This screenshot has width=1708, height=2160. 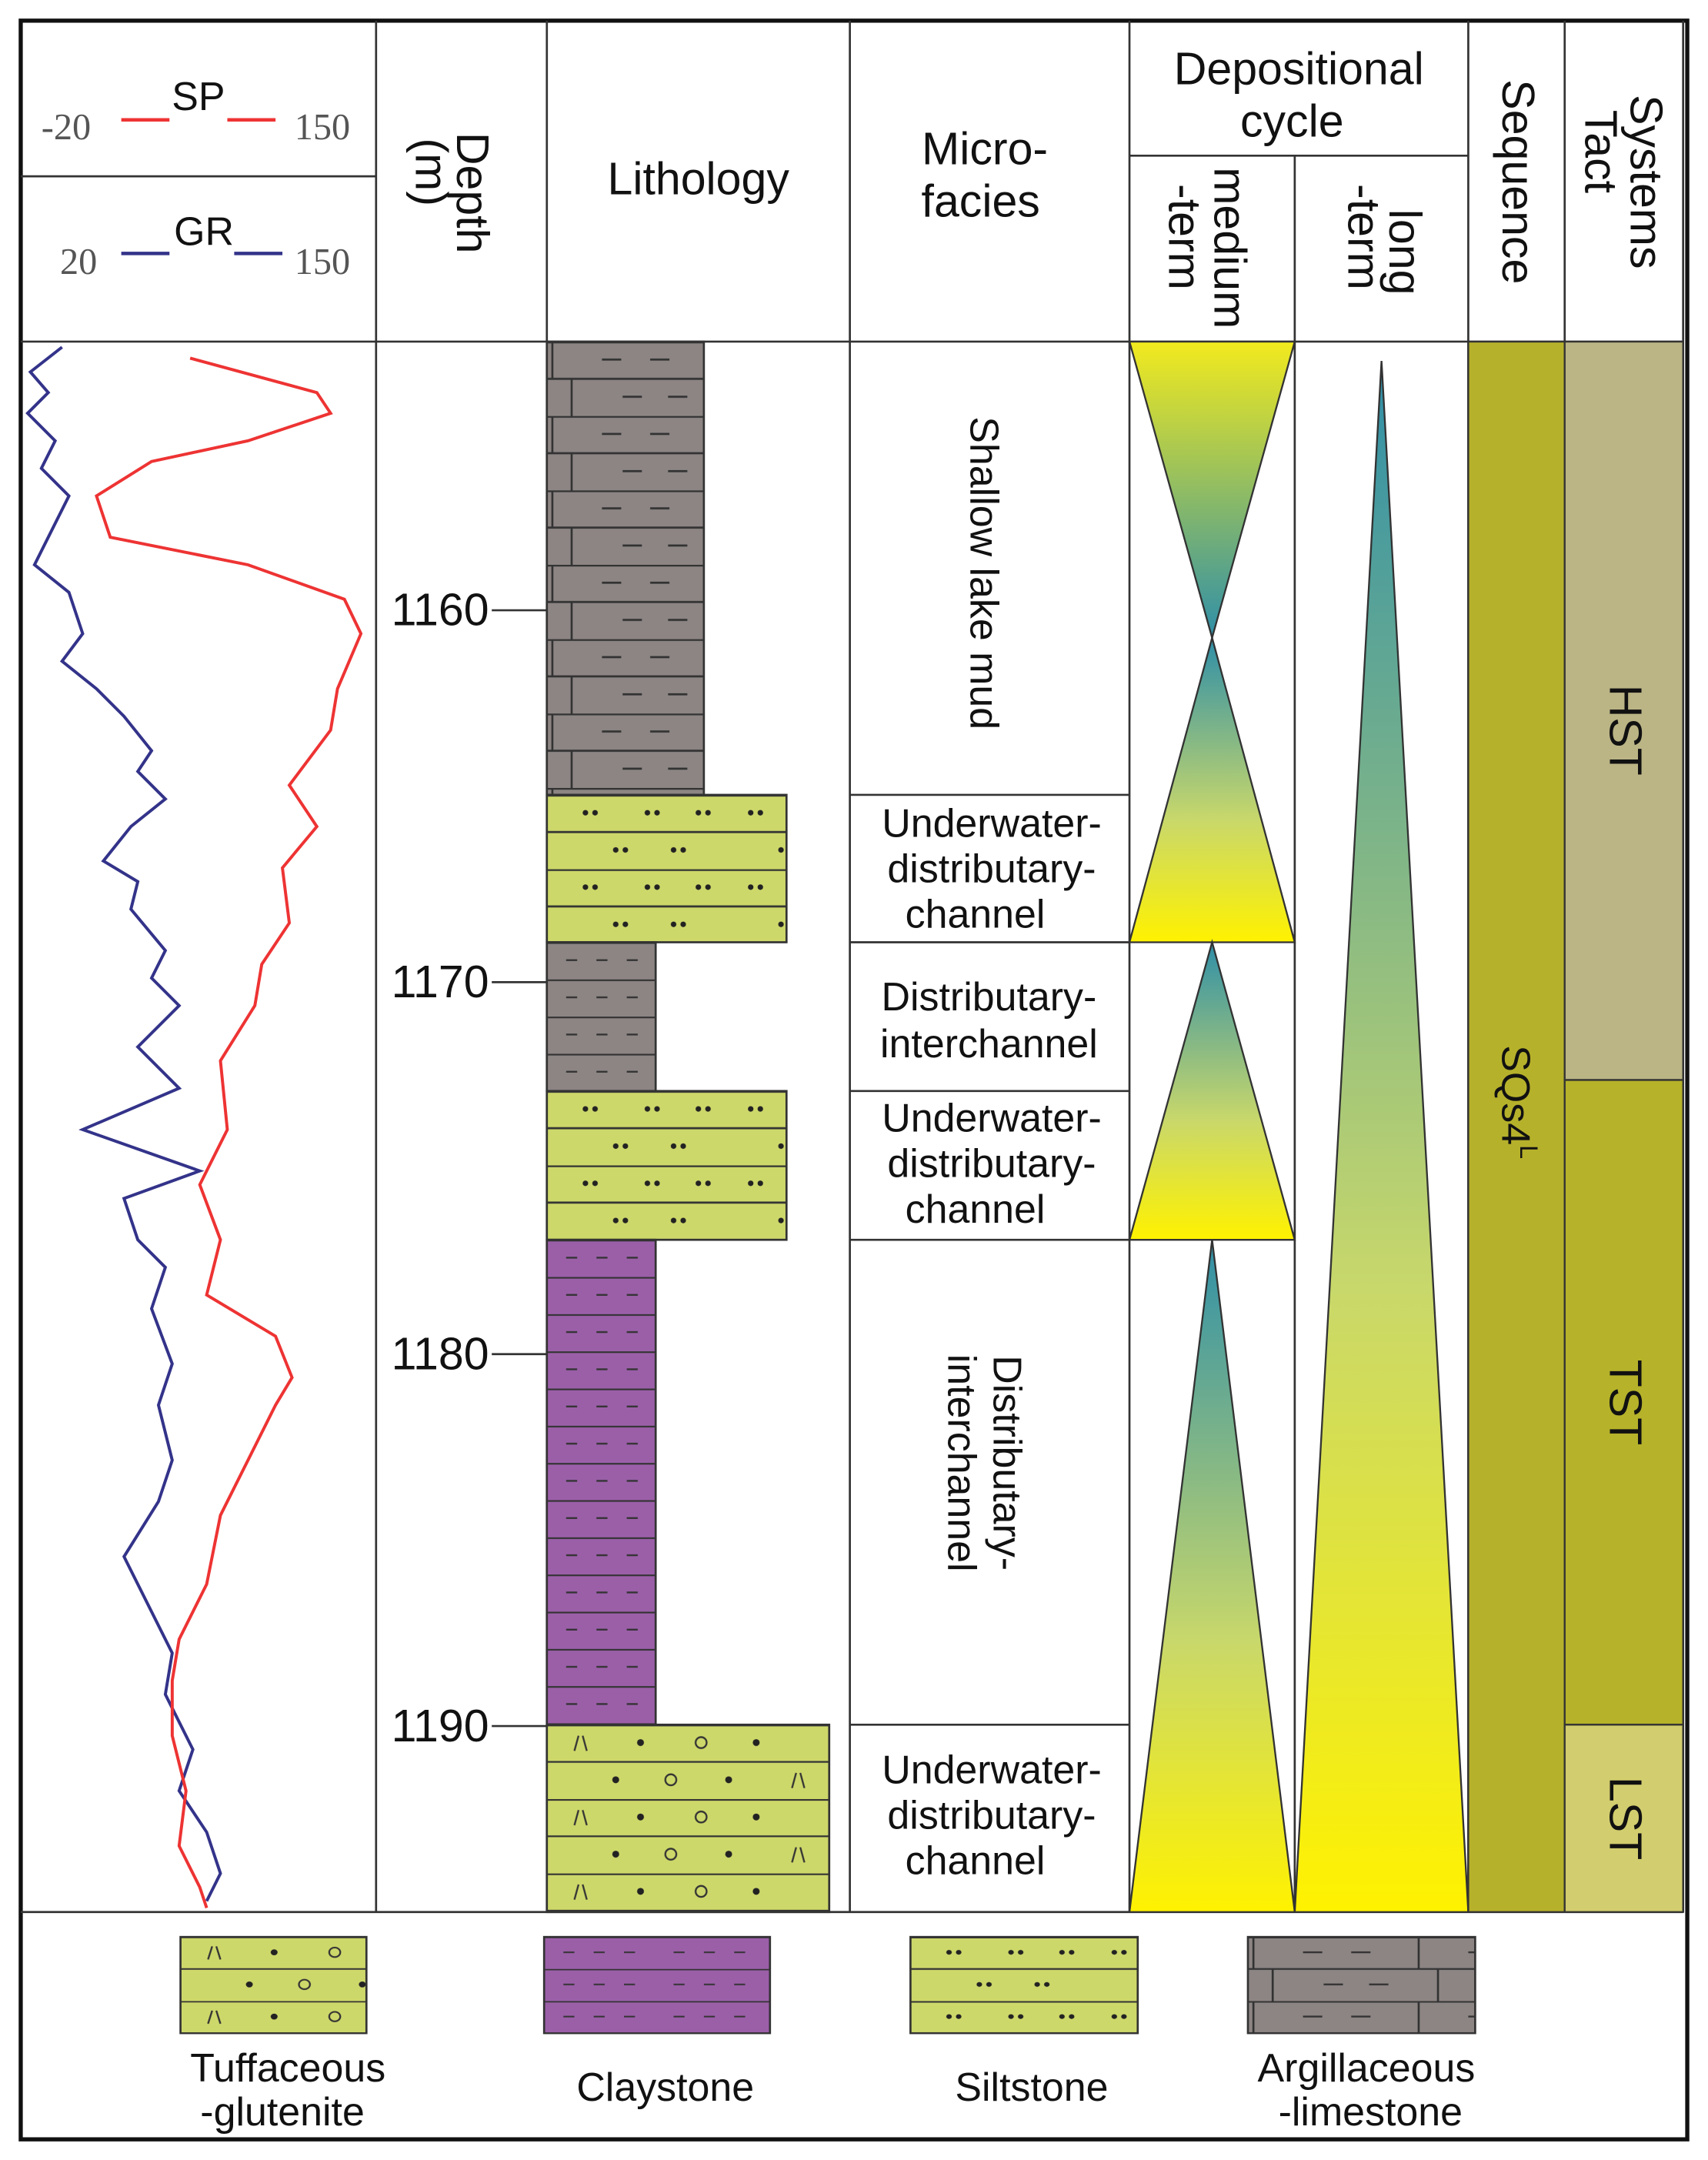 What do you see at coordinates (1646, 182) in the screenshot?
I see `systems-tract-title: Systems` at bounding box center [1646, 182].